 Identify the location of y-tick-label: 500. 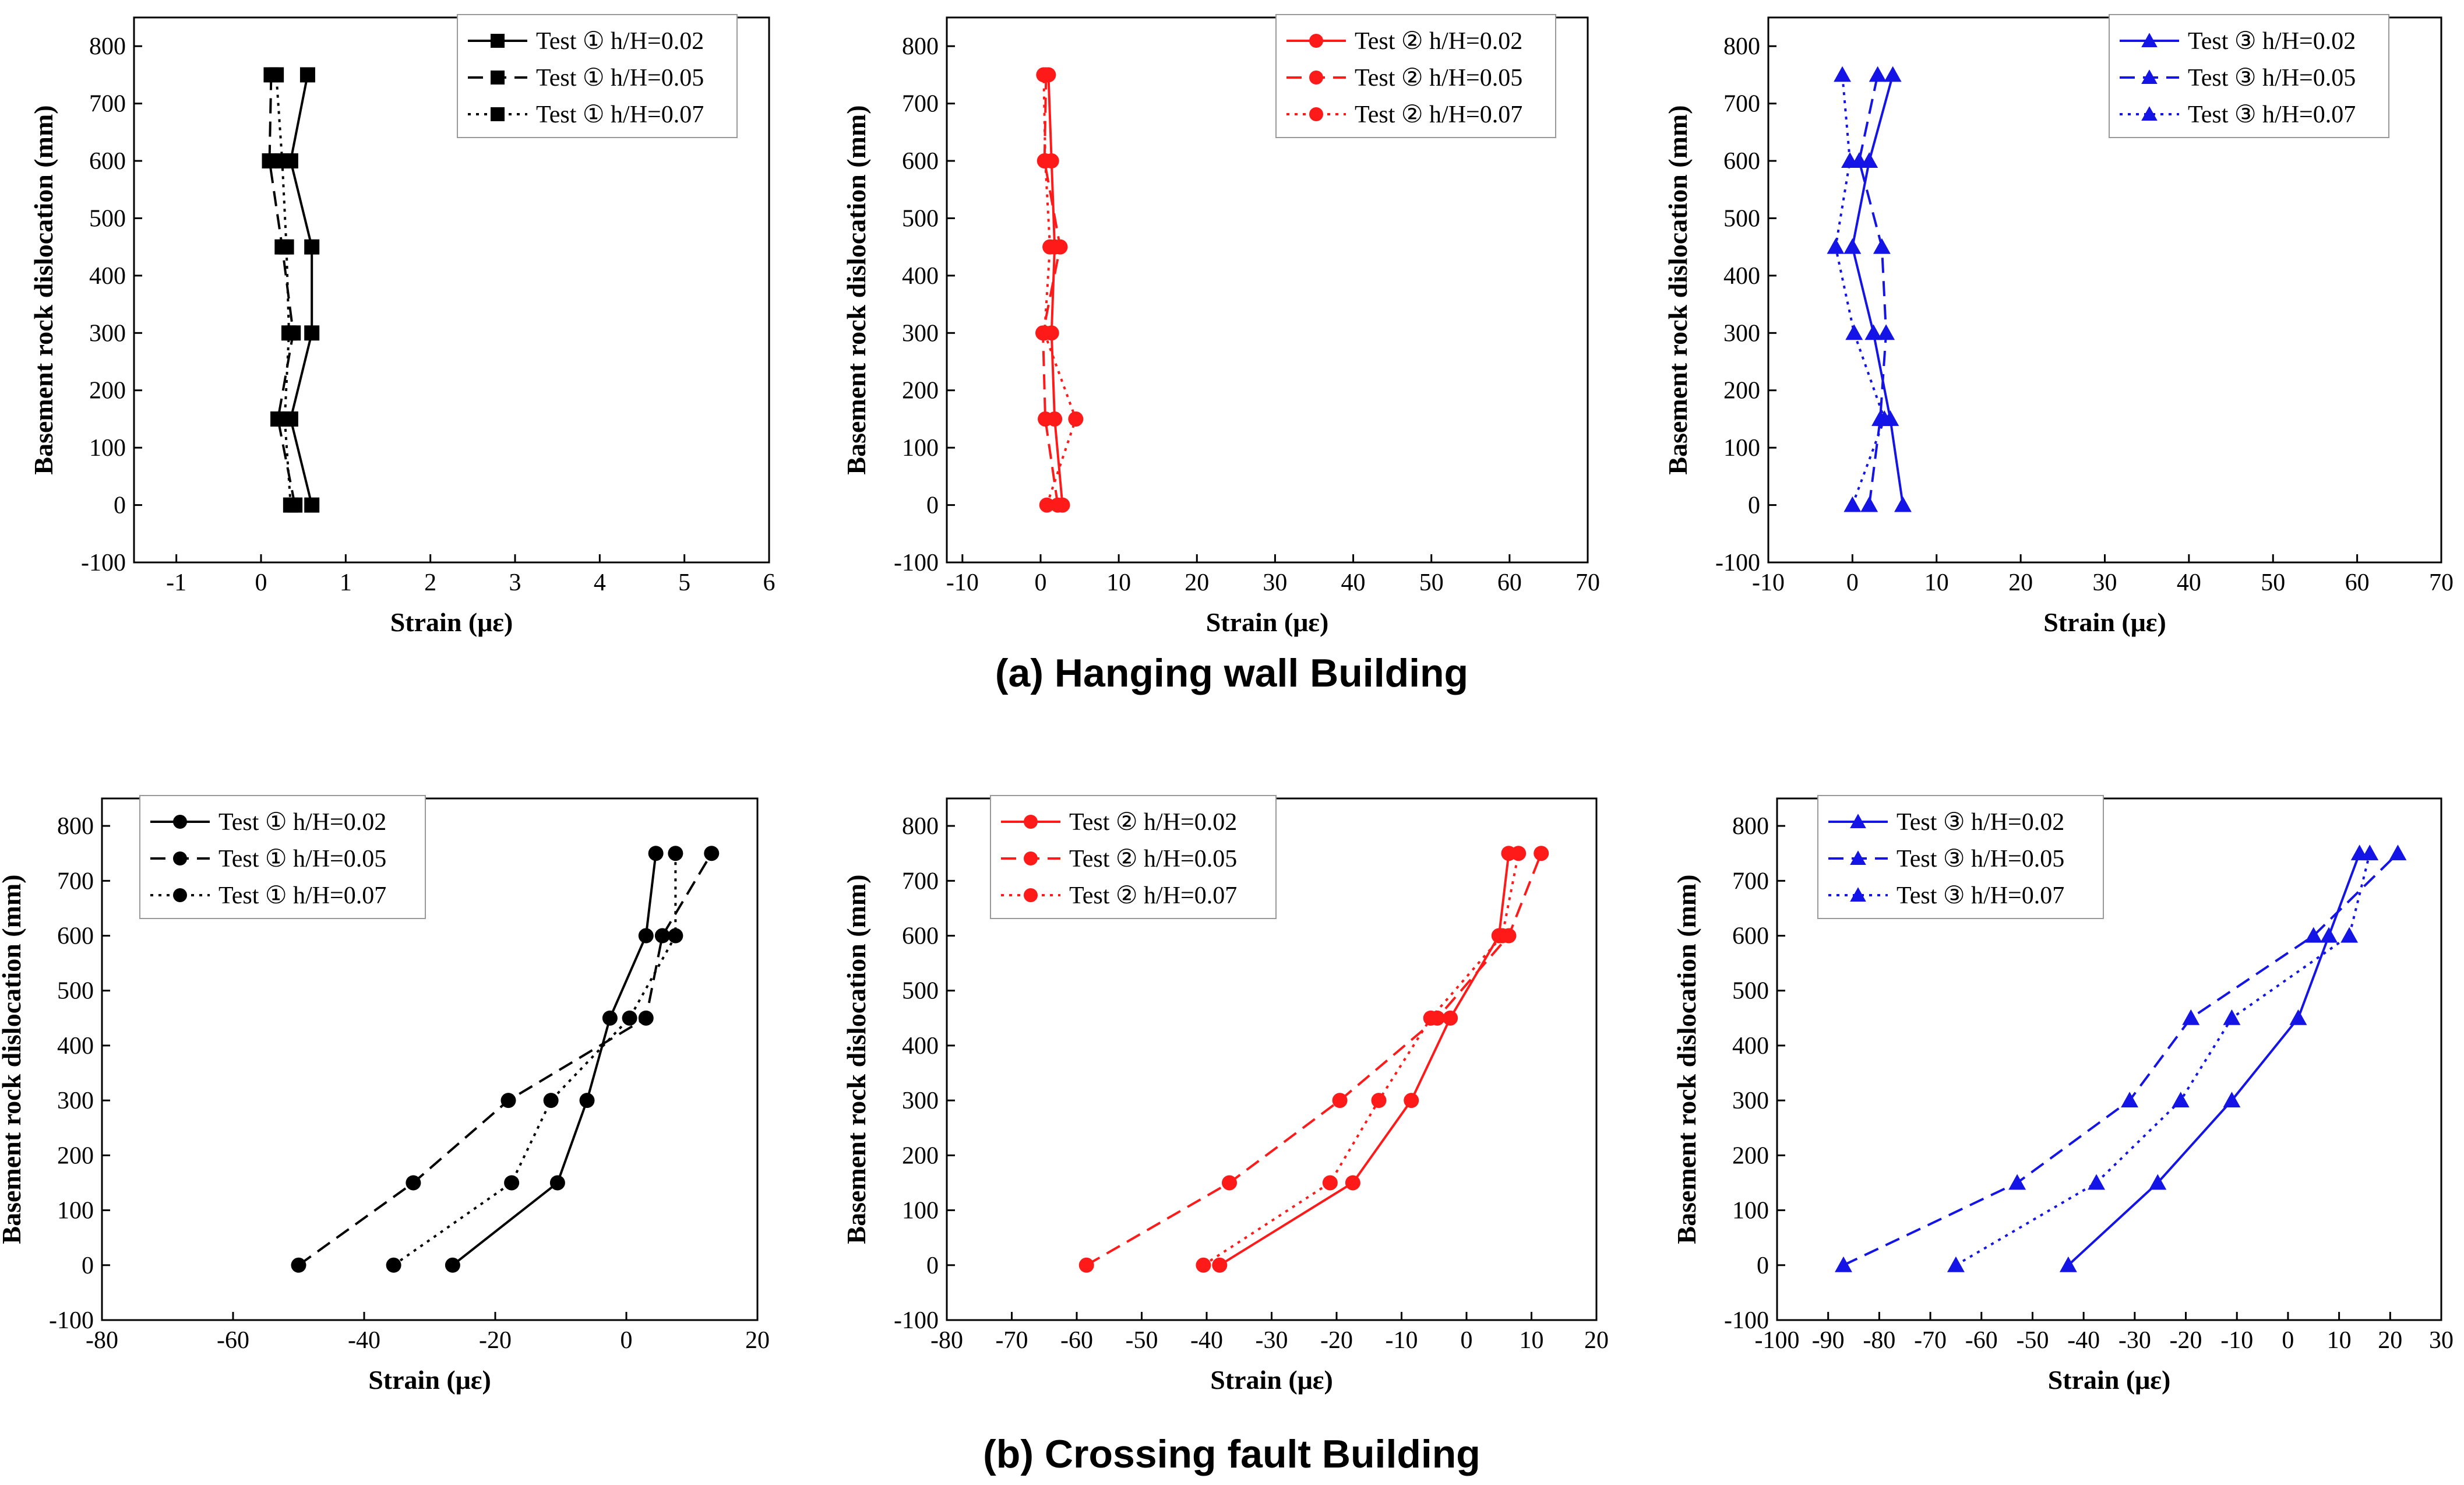
(920, 218).